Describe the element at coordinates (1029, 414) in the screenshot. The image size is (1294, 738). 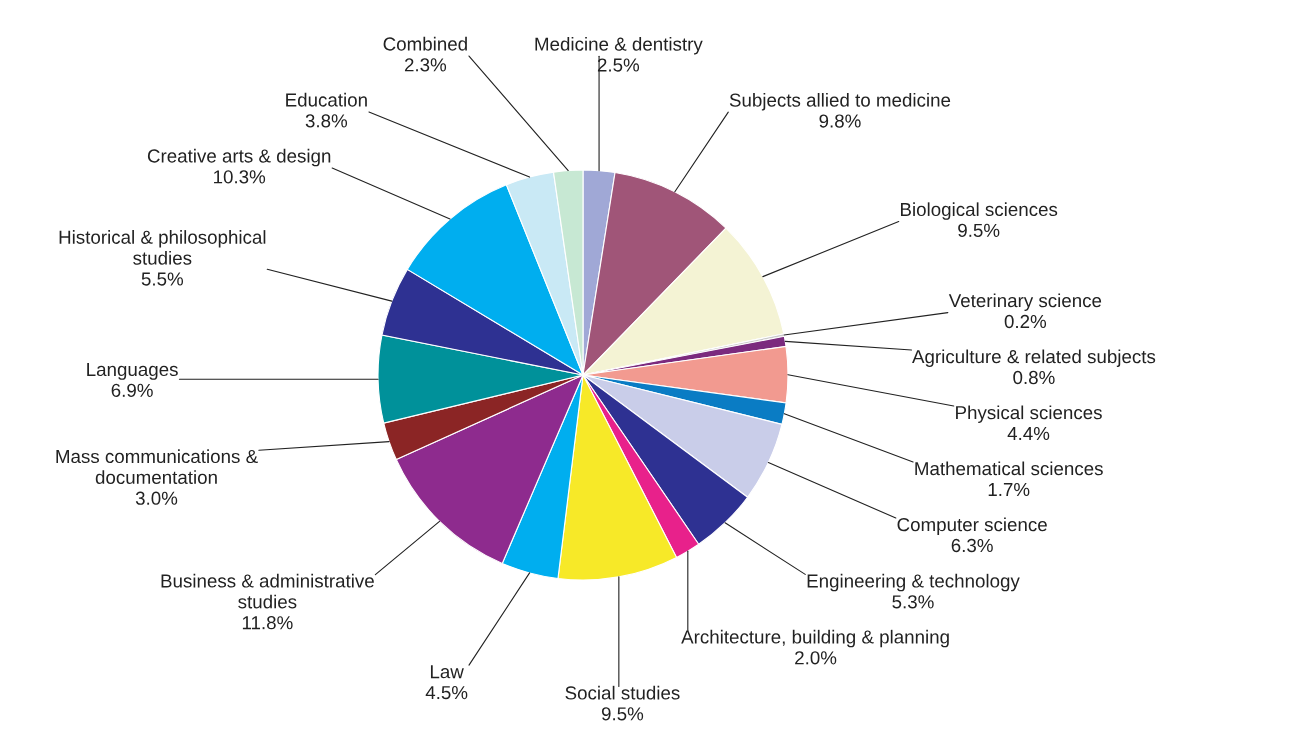
I see `slice-label: Physical sciences` at that location.